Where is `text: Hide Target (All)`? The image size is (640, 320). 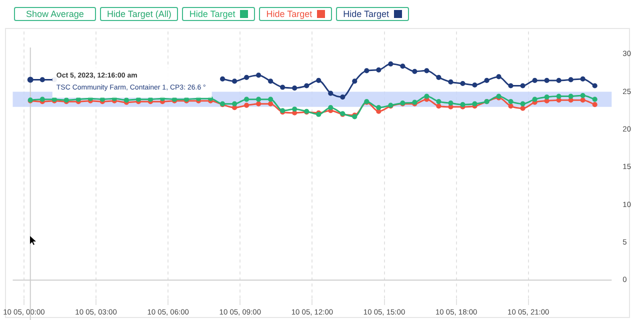
text: Hide Target (All) is located at coordinates (139, 14).